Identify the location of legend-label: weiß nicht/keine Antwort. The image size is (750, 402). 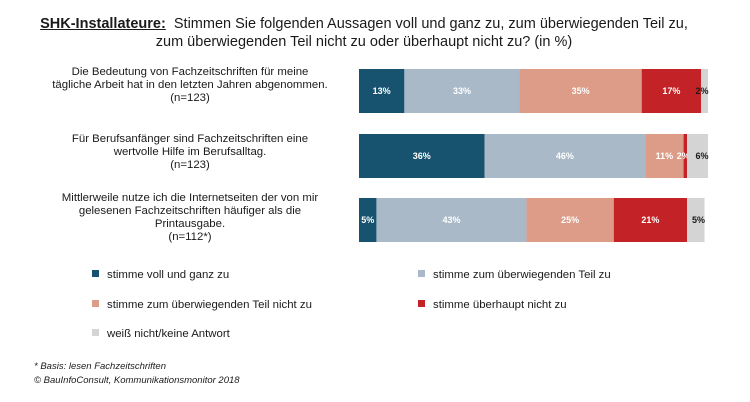
(168, 334).